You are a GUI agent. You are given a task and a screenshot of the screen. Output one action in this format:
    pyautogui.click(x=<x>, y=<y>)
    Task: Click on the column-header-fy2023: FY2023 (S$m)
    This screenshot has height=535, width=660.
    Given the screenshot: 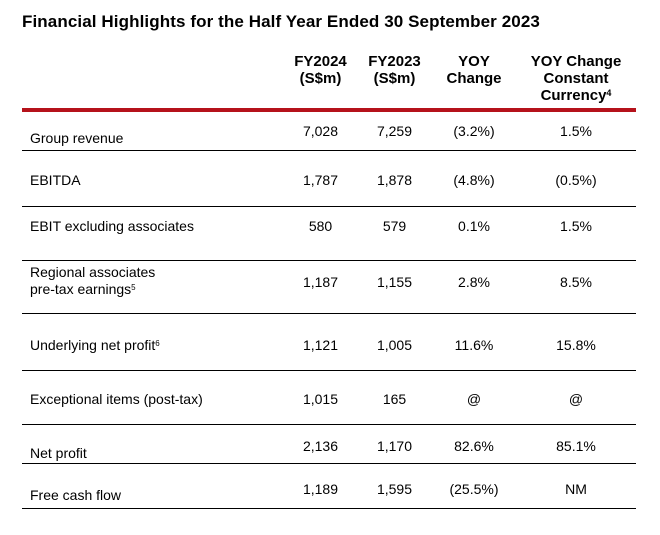 What is the action you would take?
    pyautogui.click(x=394, y=70)
    